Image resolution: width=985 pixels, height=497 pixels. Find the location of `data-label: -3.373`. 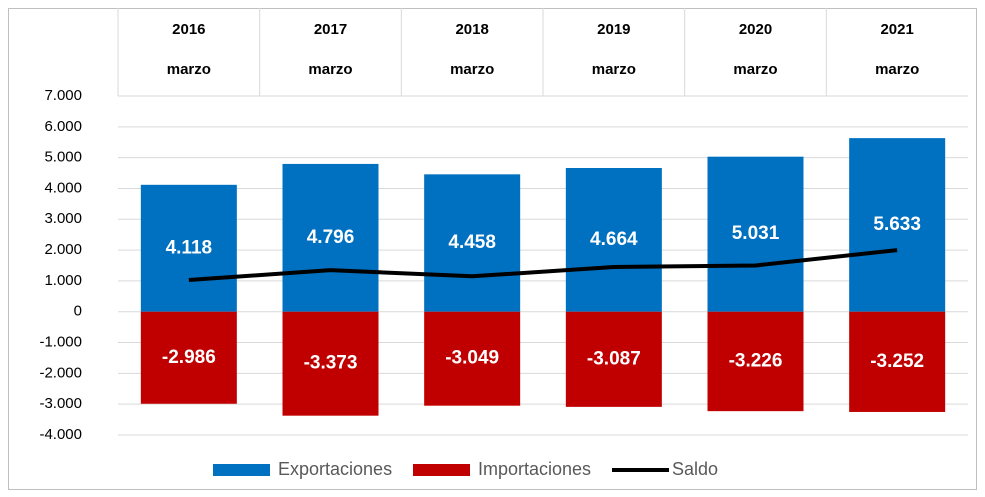

data-label: -3.373 is located at coordinates (331, 363).